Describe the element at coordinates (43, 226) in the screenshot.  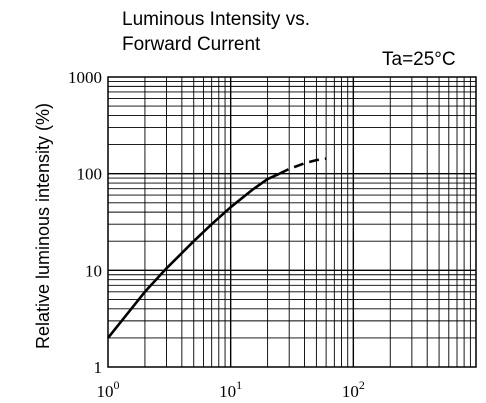
I see `y-axis-label: Relative luminous intensity (%)` at that location.